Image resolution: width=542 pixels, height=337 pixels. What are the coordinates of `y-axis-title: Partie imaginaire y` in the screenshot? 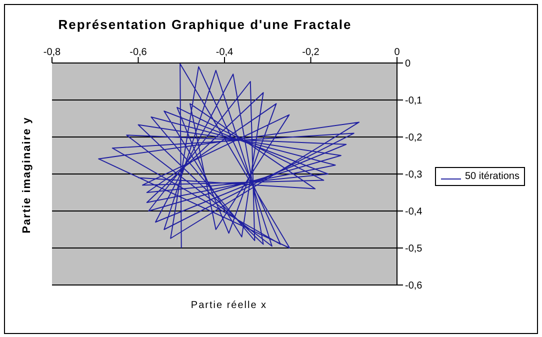 It's located at (27, 175).